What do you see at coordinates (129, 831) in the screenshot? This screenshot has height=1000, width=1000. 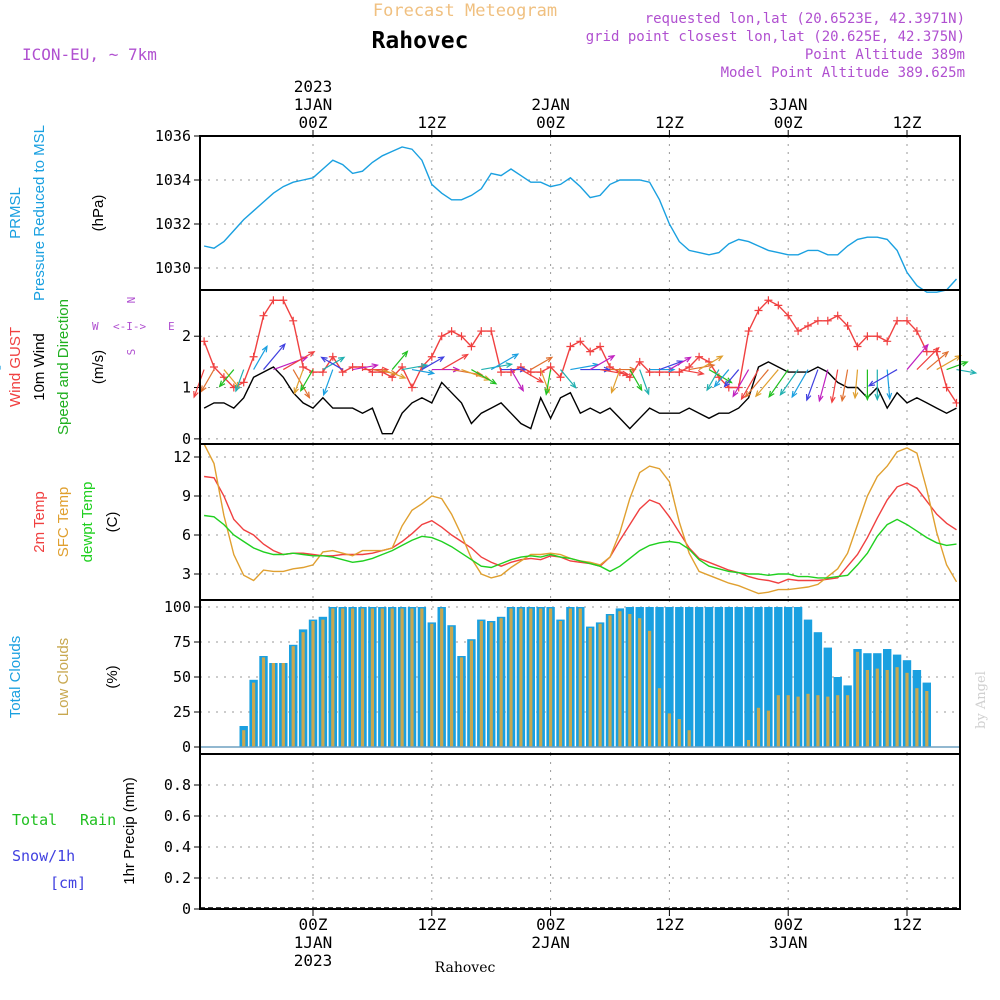 I see `precip-axis-title: 1hr Precip (mm)` at bounding box center [129, 831].